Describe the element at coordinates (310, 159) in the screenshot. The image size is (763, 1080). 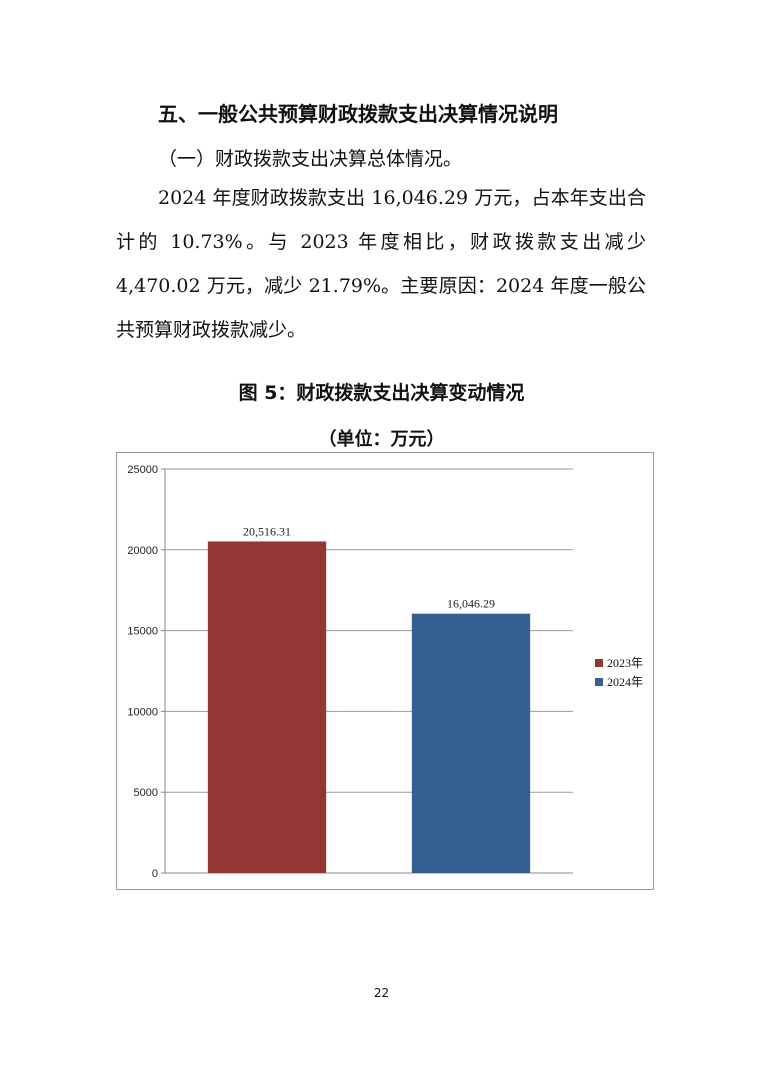
I see `section-subheading: （一）财政拨款支出决算总体情况。` at that location.